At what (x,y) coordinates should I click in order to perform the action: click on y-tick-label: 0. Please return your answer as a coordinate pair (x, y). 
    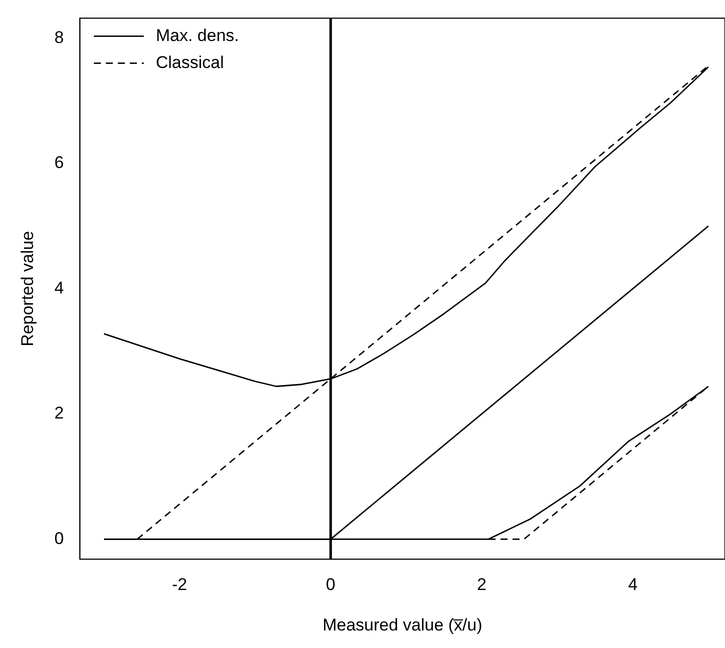
    Looking at the image, I should click on (59, 538).